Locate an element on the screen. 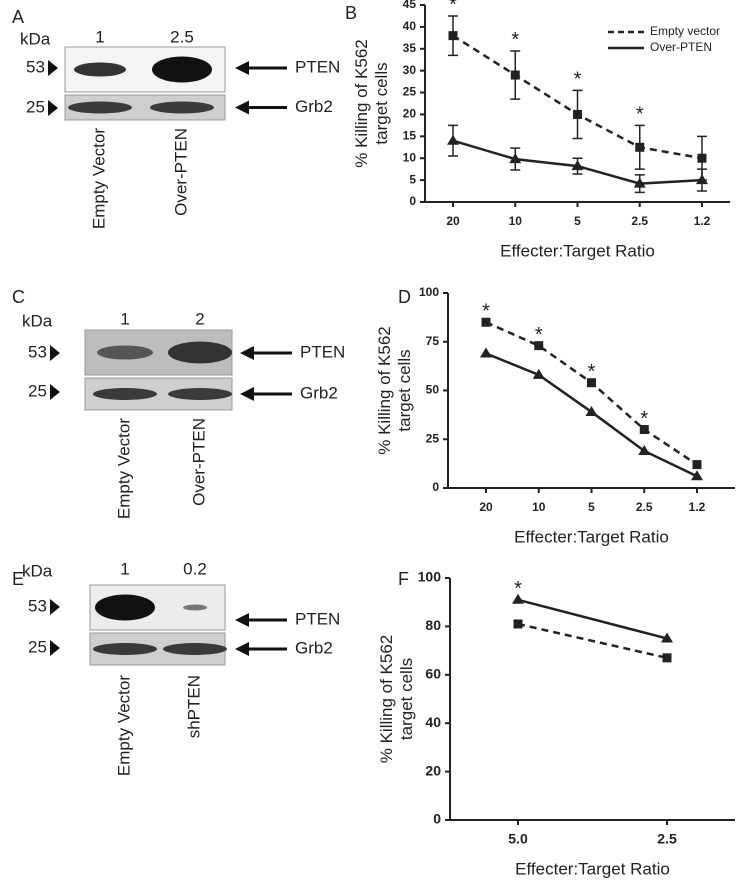 This screenshot has width=754, height=889. y-tick-label: 40 is located at coordinates (433, 722).